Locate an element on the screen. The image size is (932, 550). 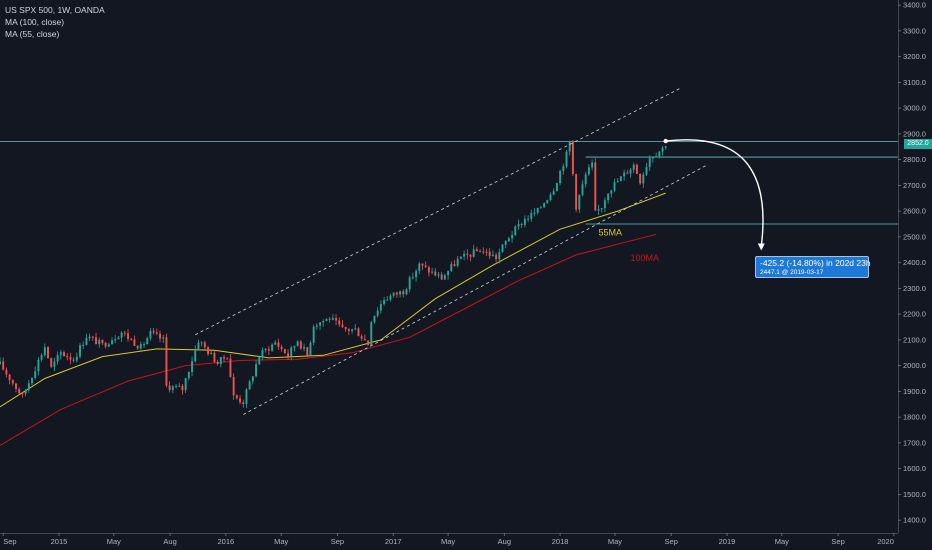
annotation-2: 100MA is located at coordinates (645, 258).